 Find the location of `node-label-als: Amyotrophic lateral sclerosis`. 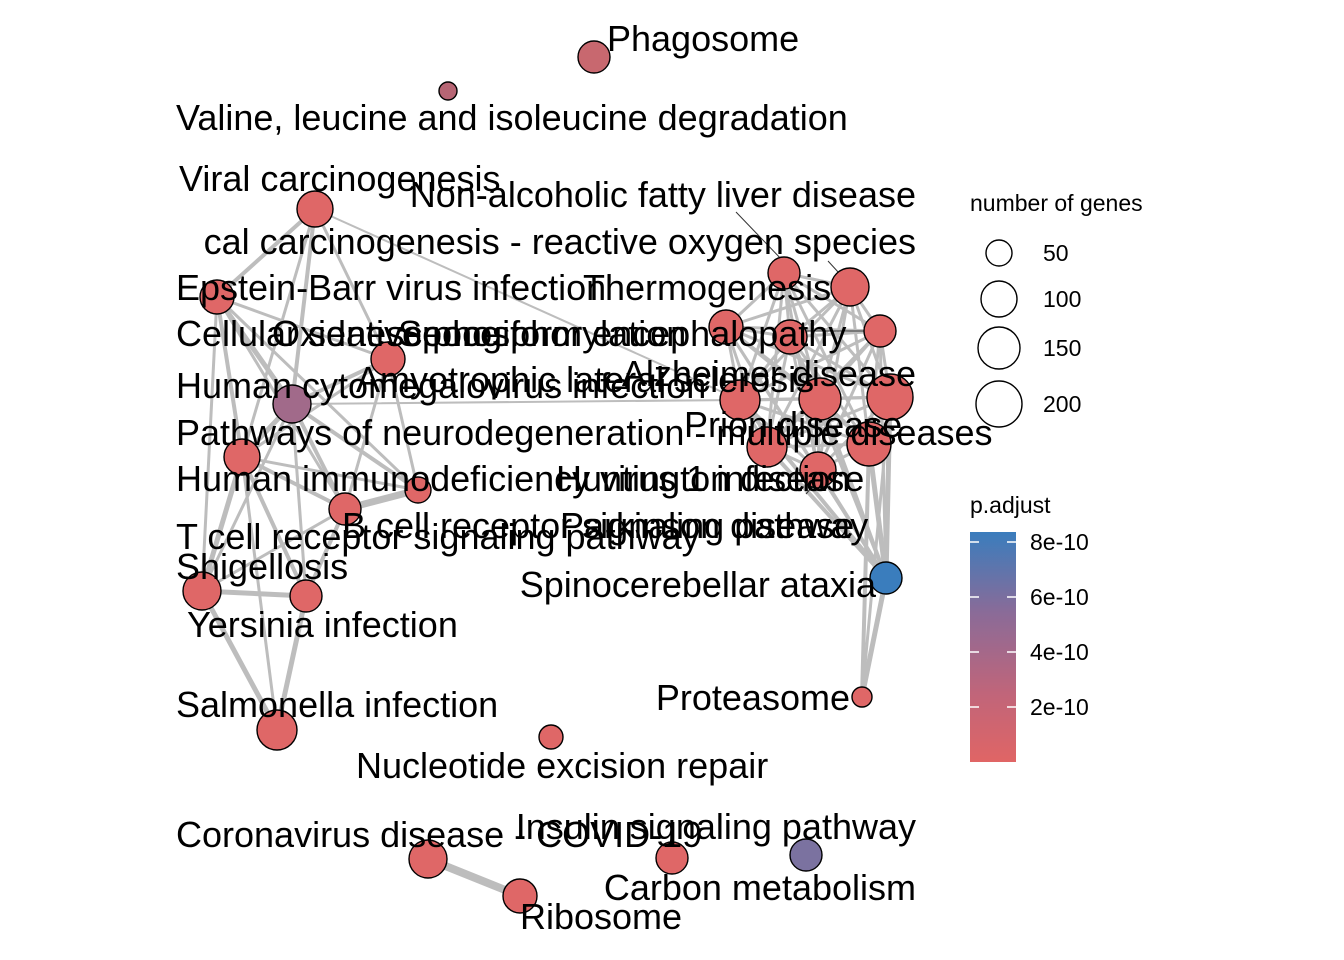

node-label-als: Amyotrophic lateral sclerosis is located at coordinates (585, 379).